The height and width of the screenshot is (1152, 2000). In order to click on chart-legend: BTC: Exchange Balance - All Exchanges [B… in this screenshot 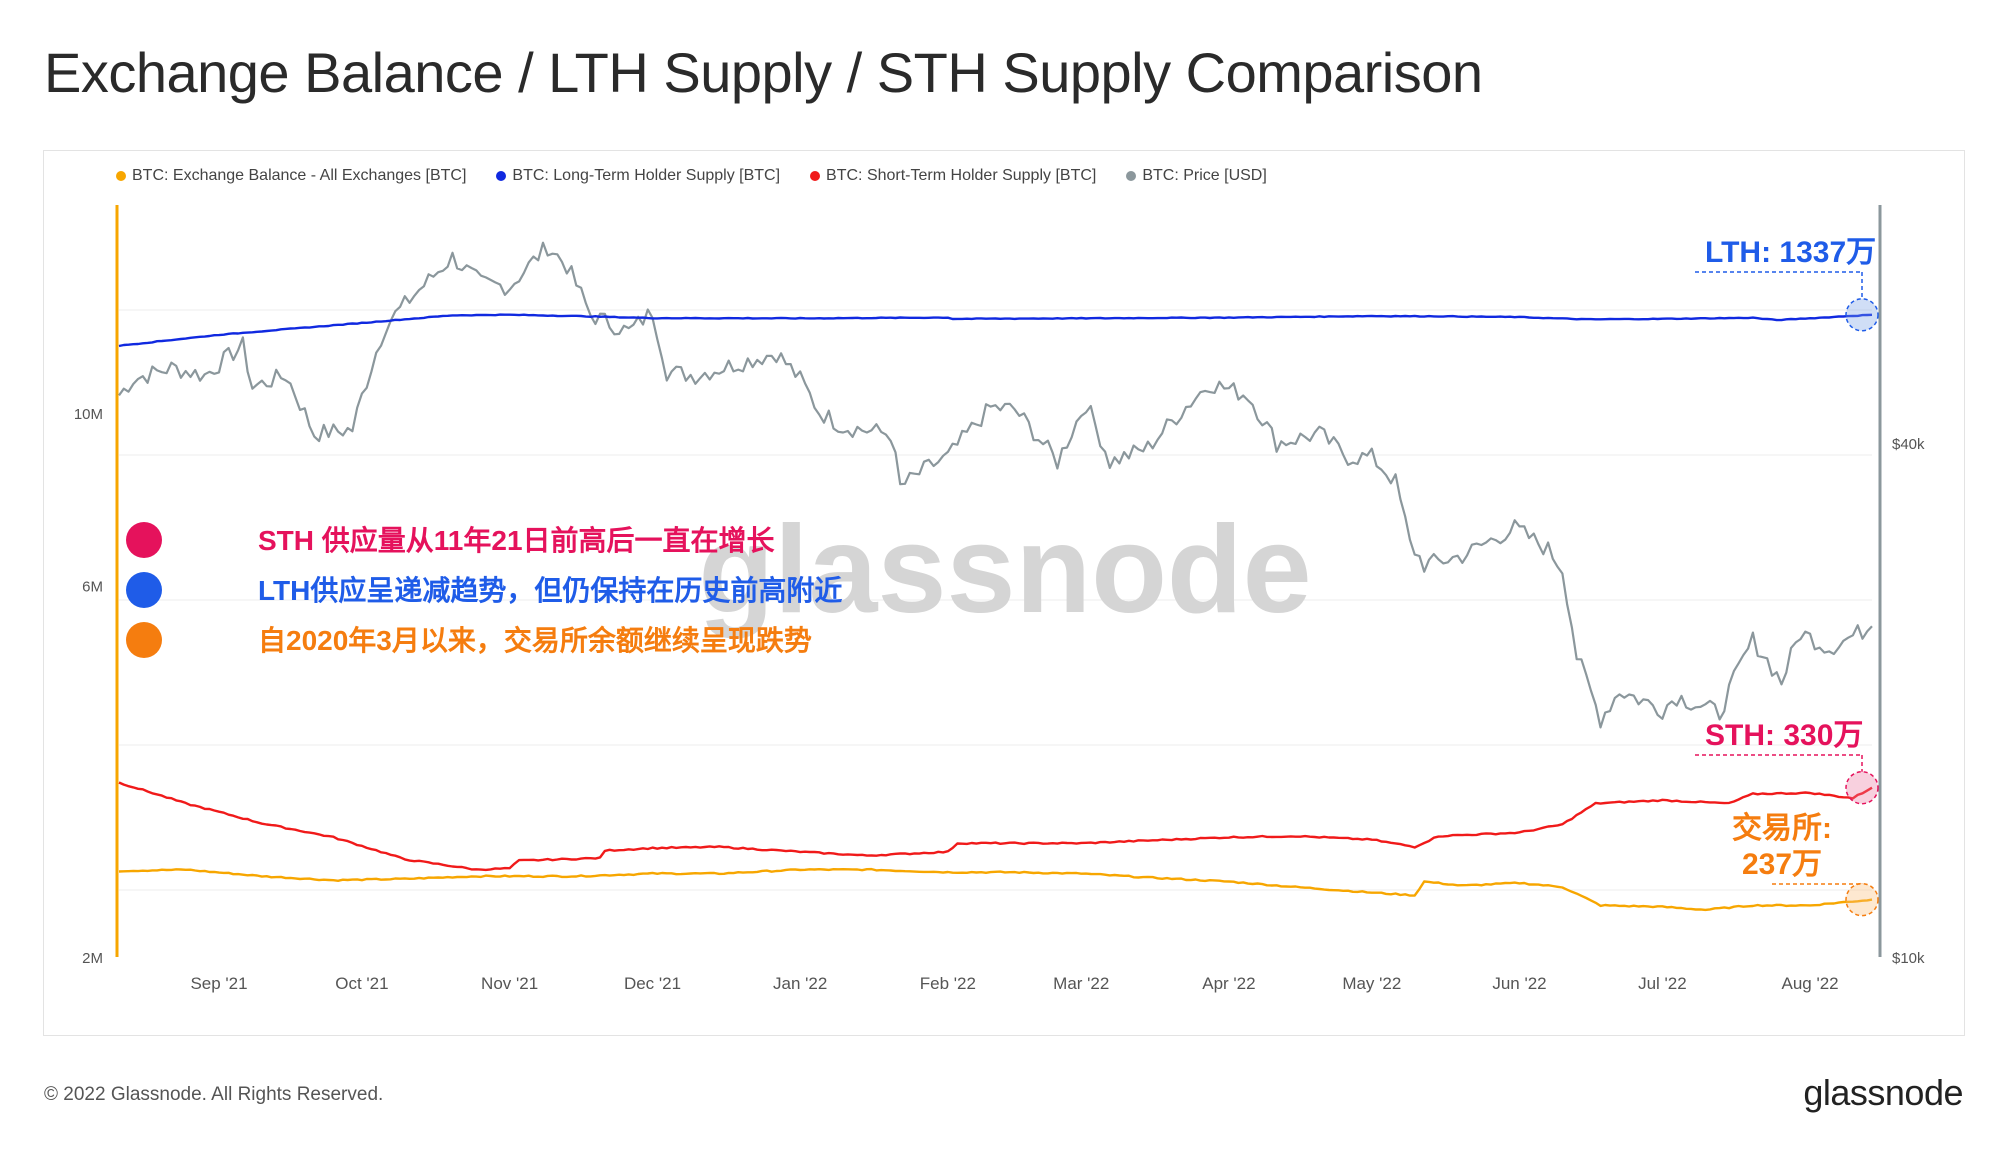, I will do `click(691, 176)`.